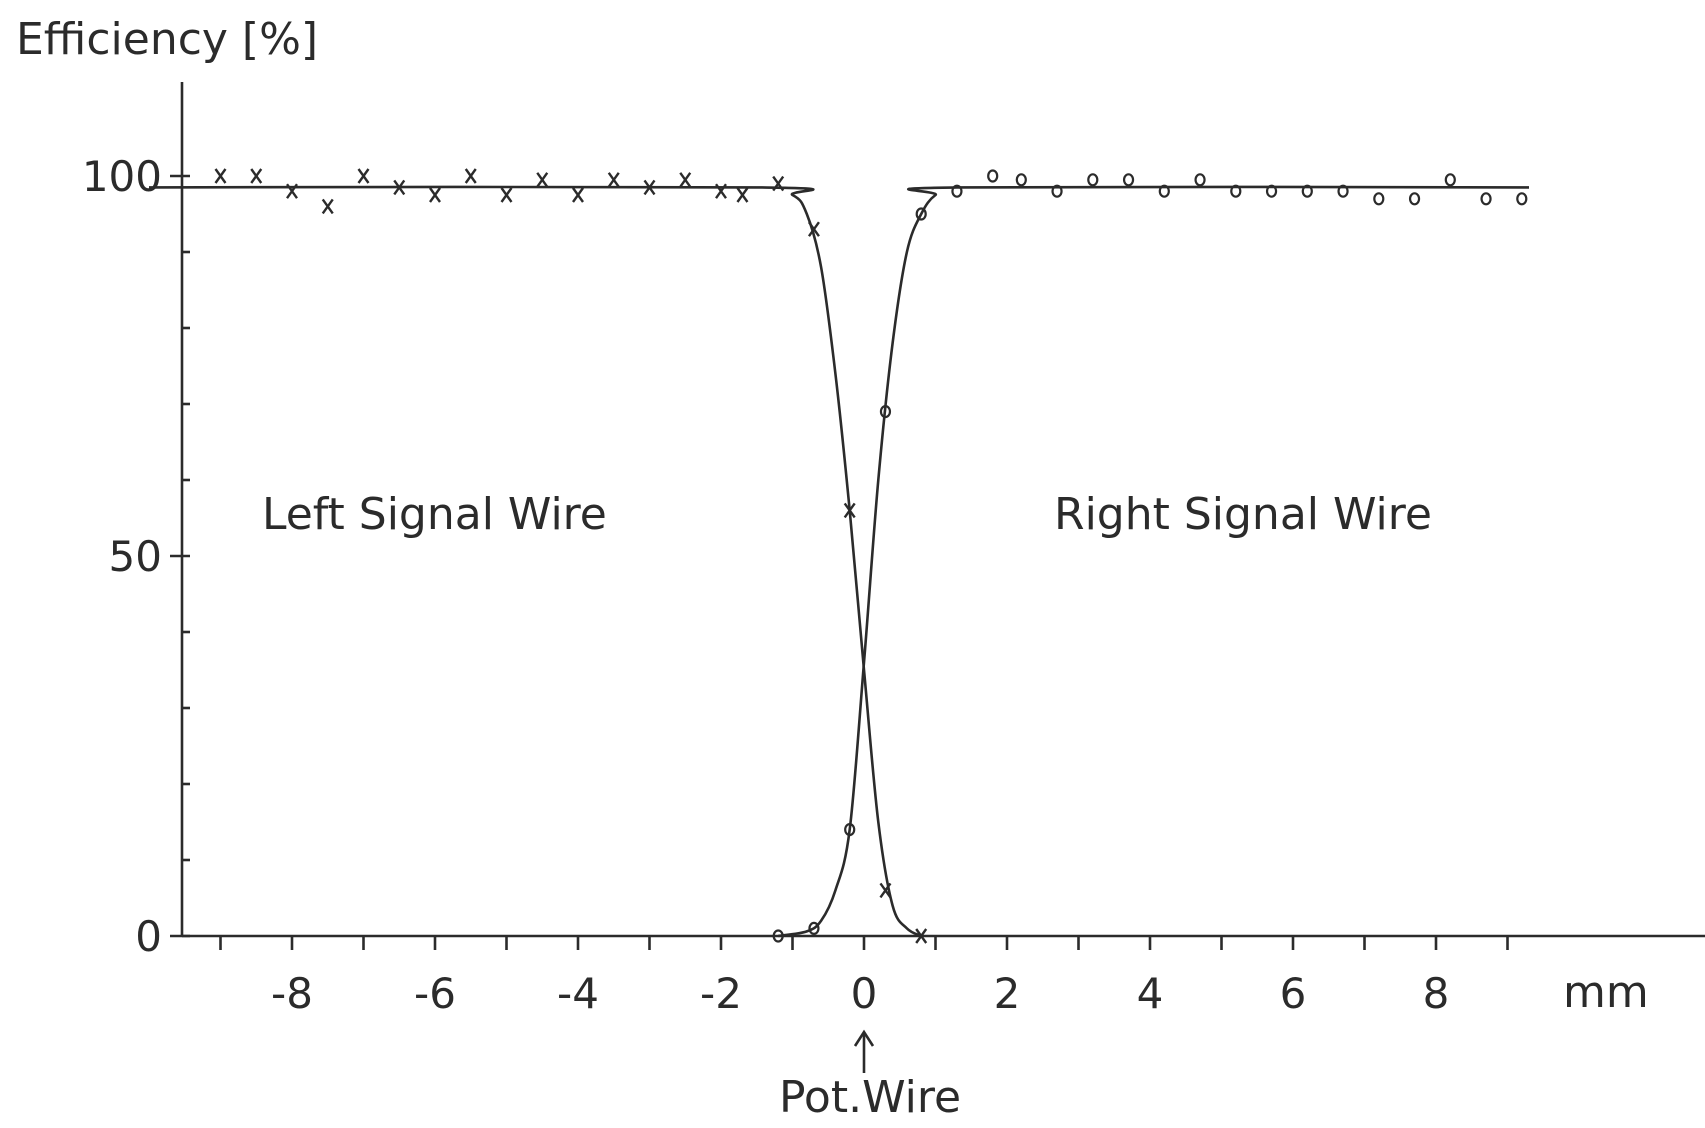 The width and height of the screenshot is (1705, 1128). Describe the element at coordinates (864, 993) in the screenshot. I see `x-tick-label: 0` at that location.